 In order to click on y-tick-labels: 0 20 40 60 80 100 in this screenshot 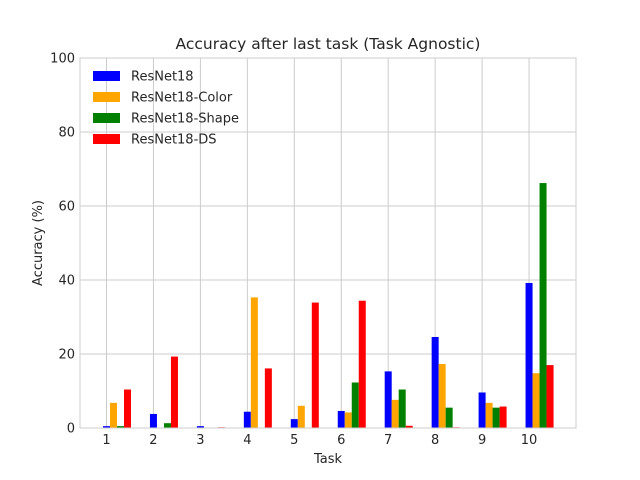, I will do `click(62, 244)`.